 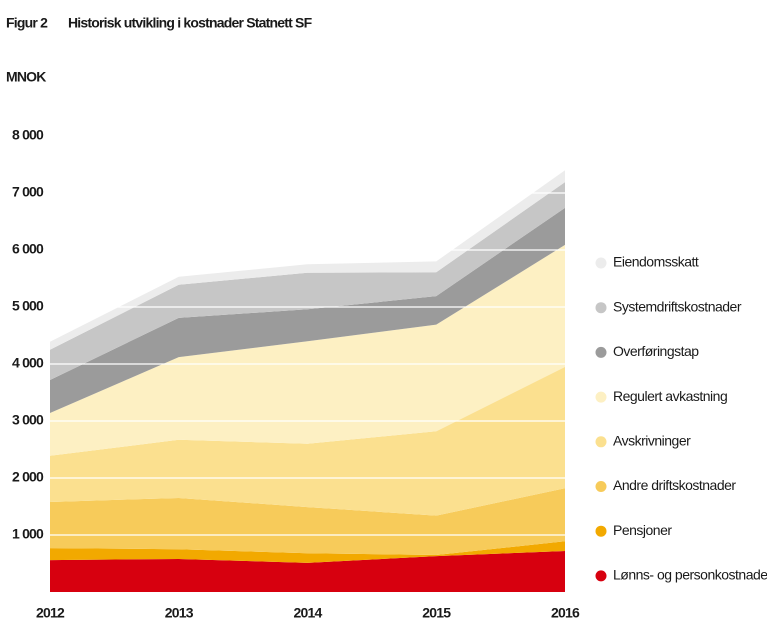 What do you see at coordinates (436, 613) in the screenshot?
I see `x-tick-label: 2015` at bounding box center [436, 613].